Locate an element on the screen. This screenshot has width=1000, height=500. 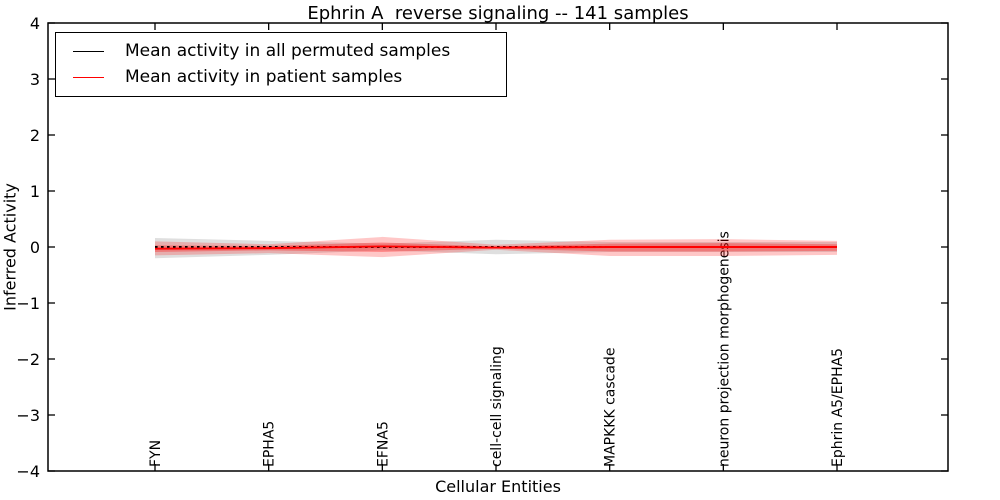
series-line-patient is located at coordinates (495, 247).